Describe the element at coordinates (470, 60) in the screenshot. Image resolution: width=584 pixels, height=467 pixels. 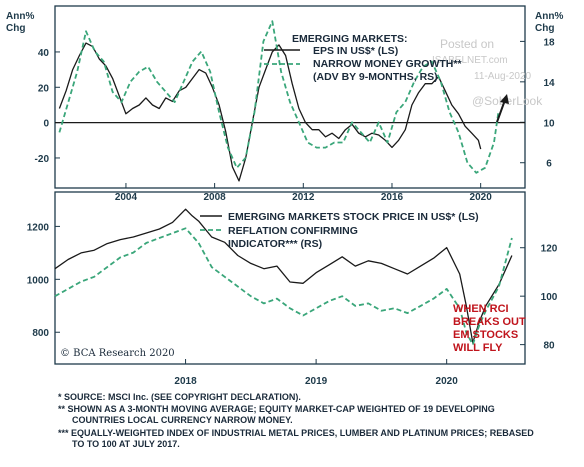
I see `watermark-site: ISABELNET.com` at that location.